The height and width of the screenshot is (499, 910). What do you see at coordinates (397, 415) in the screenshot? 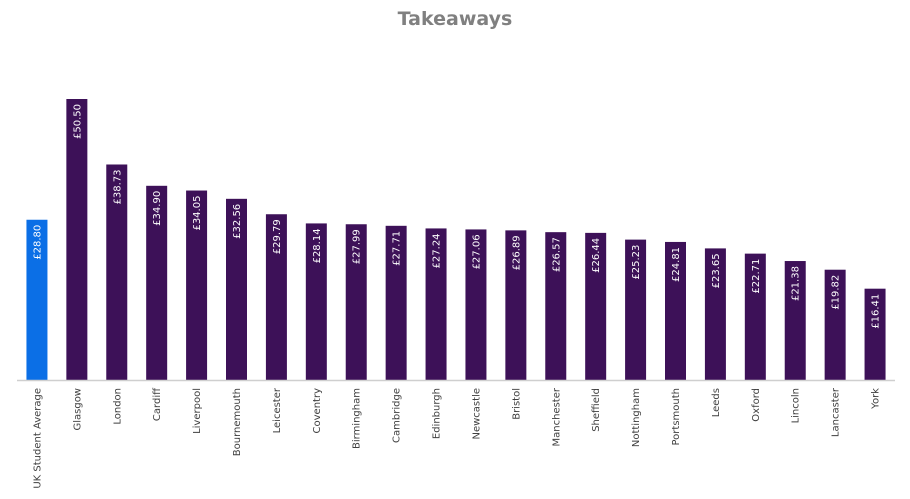
I see `x-tick-label: Cambridge` at bounding box center [397, 415].